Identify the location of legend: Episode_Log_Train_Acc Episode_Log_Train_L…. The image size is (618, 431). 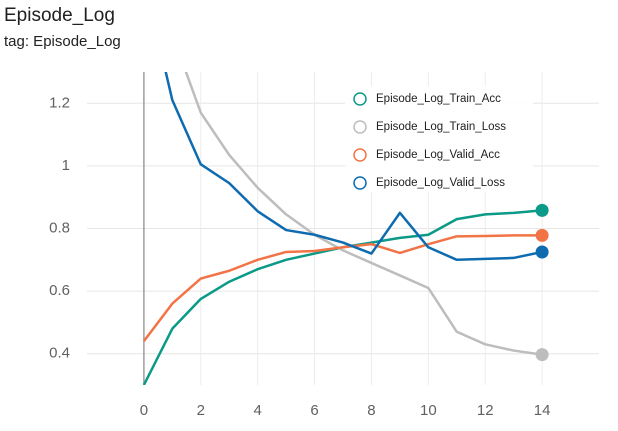
(439, 139).